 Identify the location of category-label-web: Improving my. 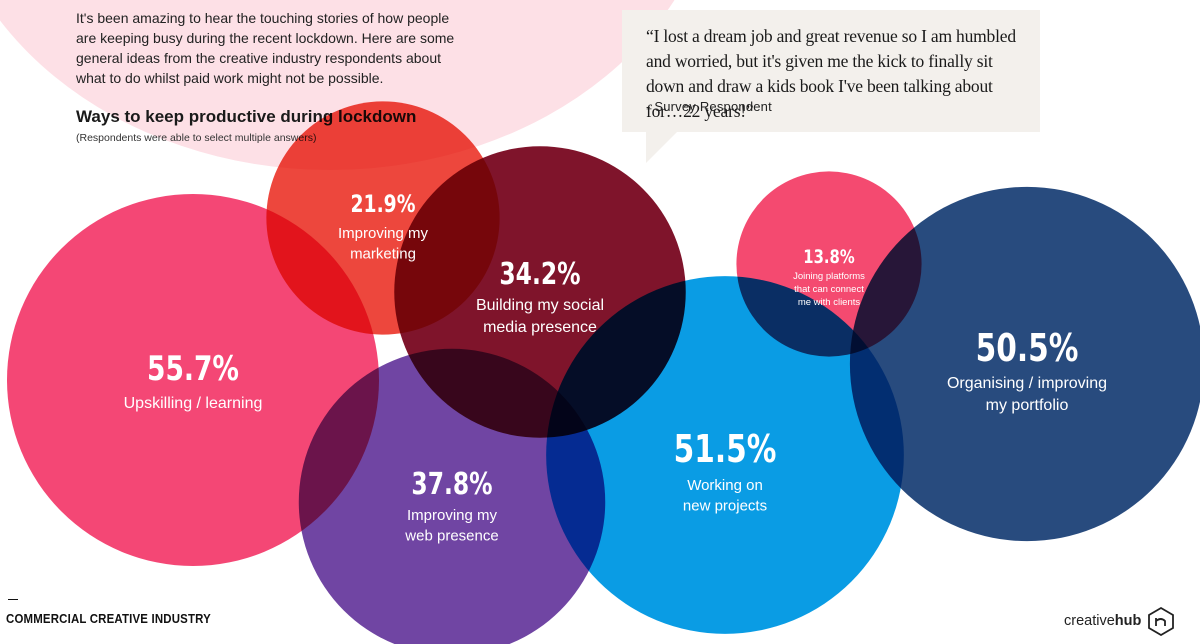
(452, 515).